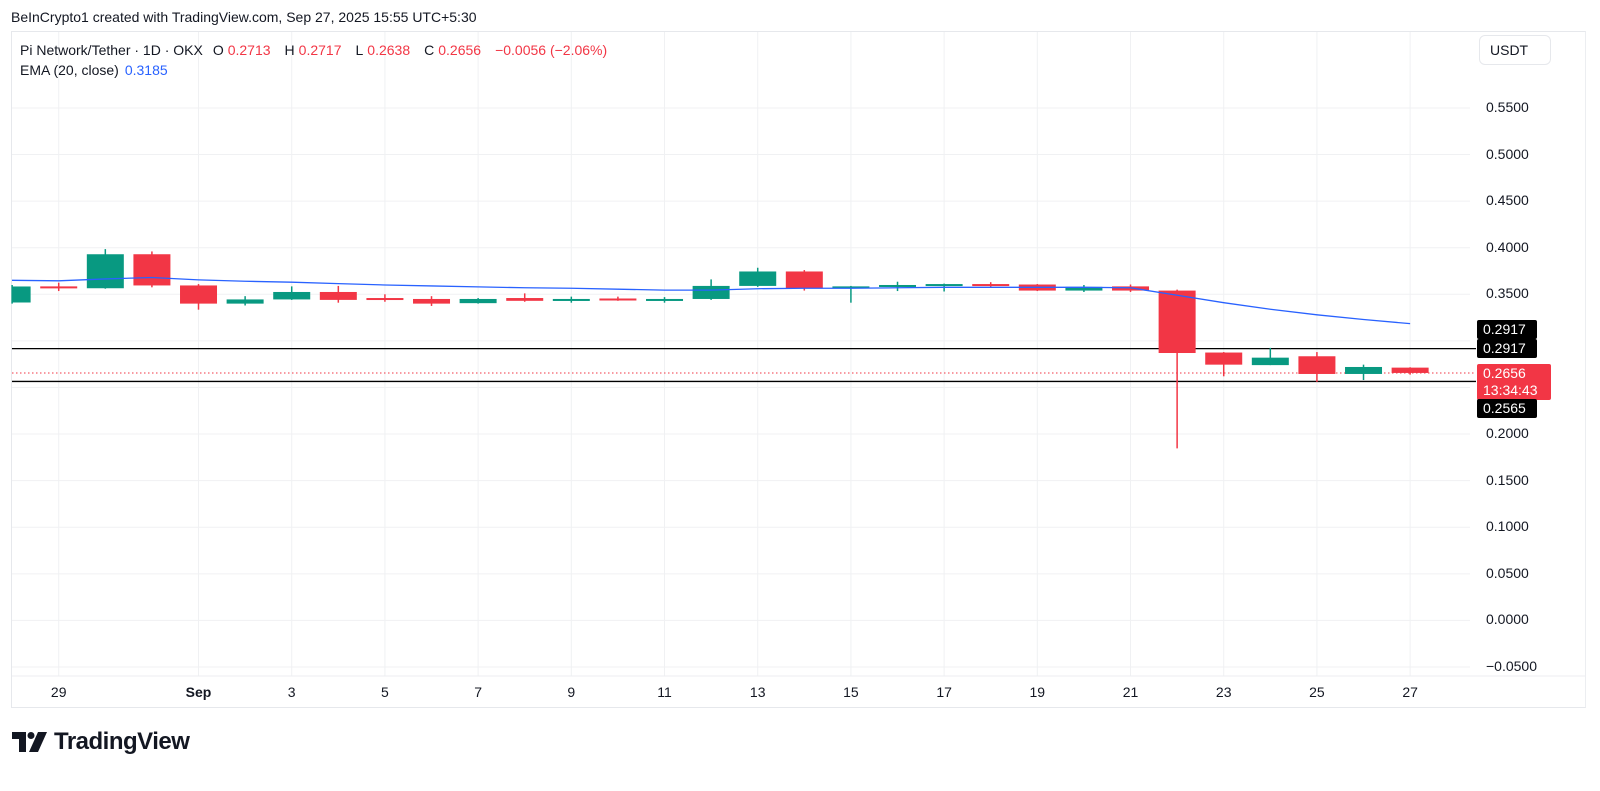  What do you see at coordinates (1130, 692) in the screenshot?
I see `time-tick-label: 21` at bounding box center [1130, 692].